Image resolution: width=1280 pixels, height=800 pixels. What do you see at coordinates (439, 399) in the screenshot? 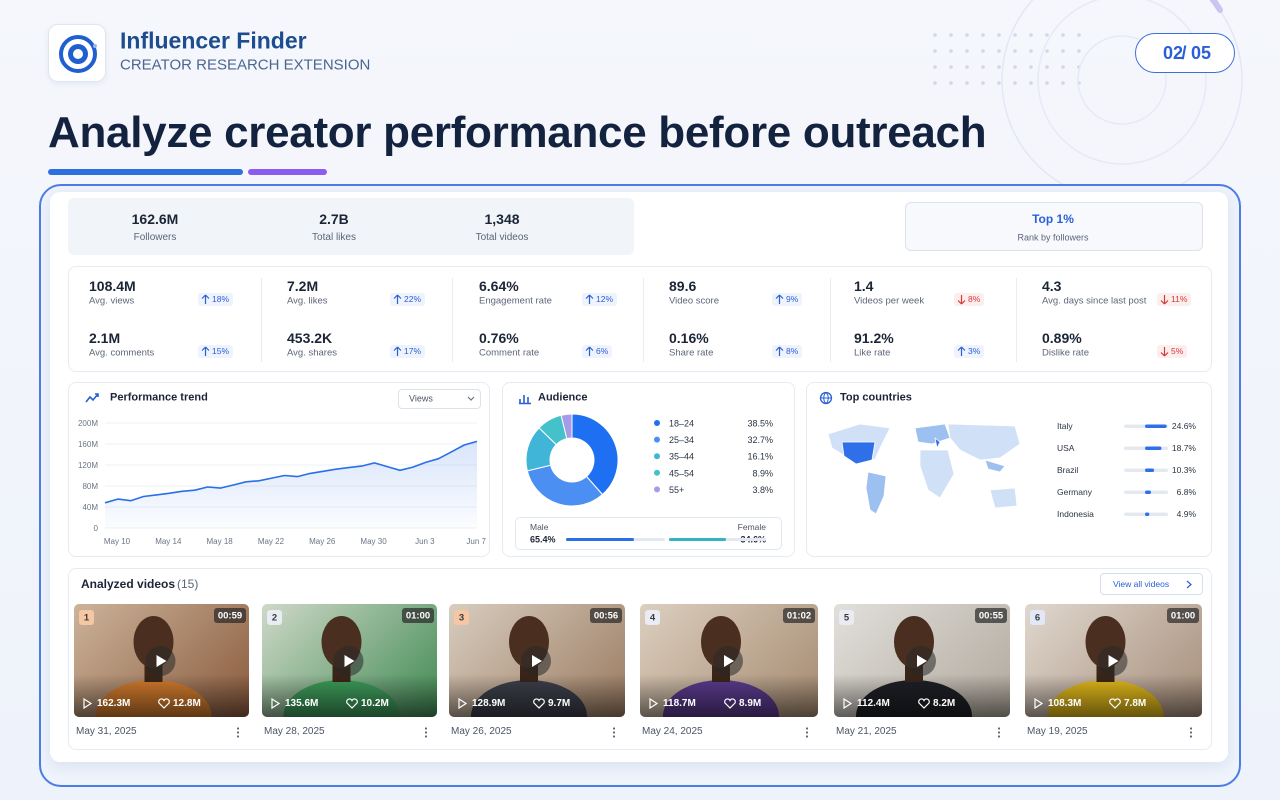
I see `metric-dropdown: Views` at bounding box center [439, 399].